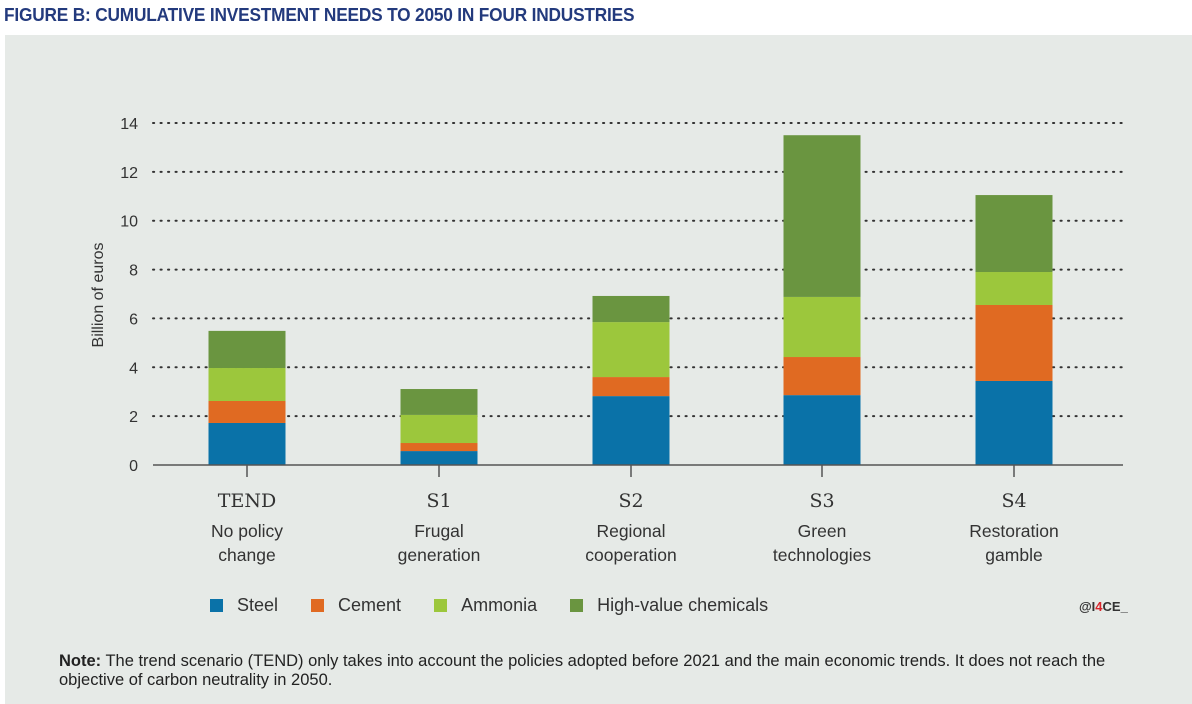  What do you see at coordinates (133, 319) in the screenshot?
I see `y-tick-label: 6` at bounding box center [133, 319].